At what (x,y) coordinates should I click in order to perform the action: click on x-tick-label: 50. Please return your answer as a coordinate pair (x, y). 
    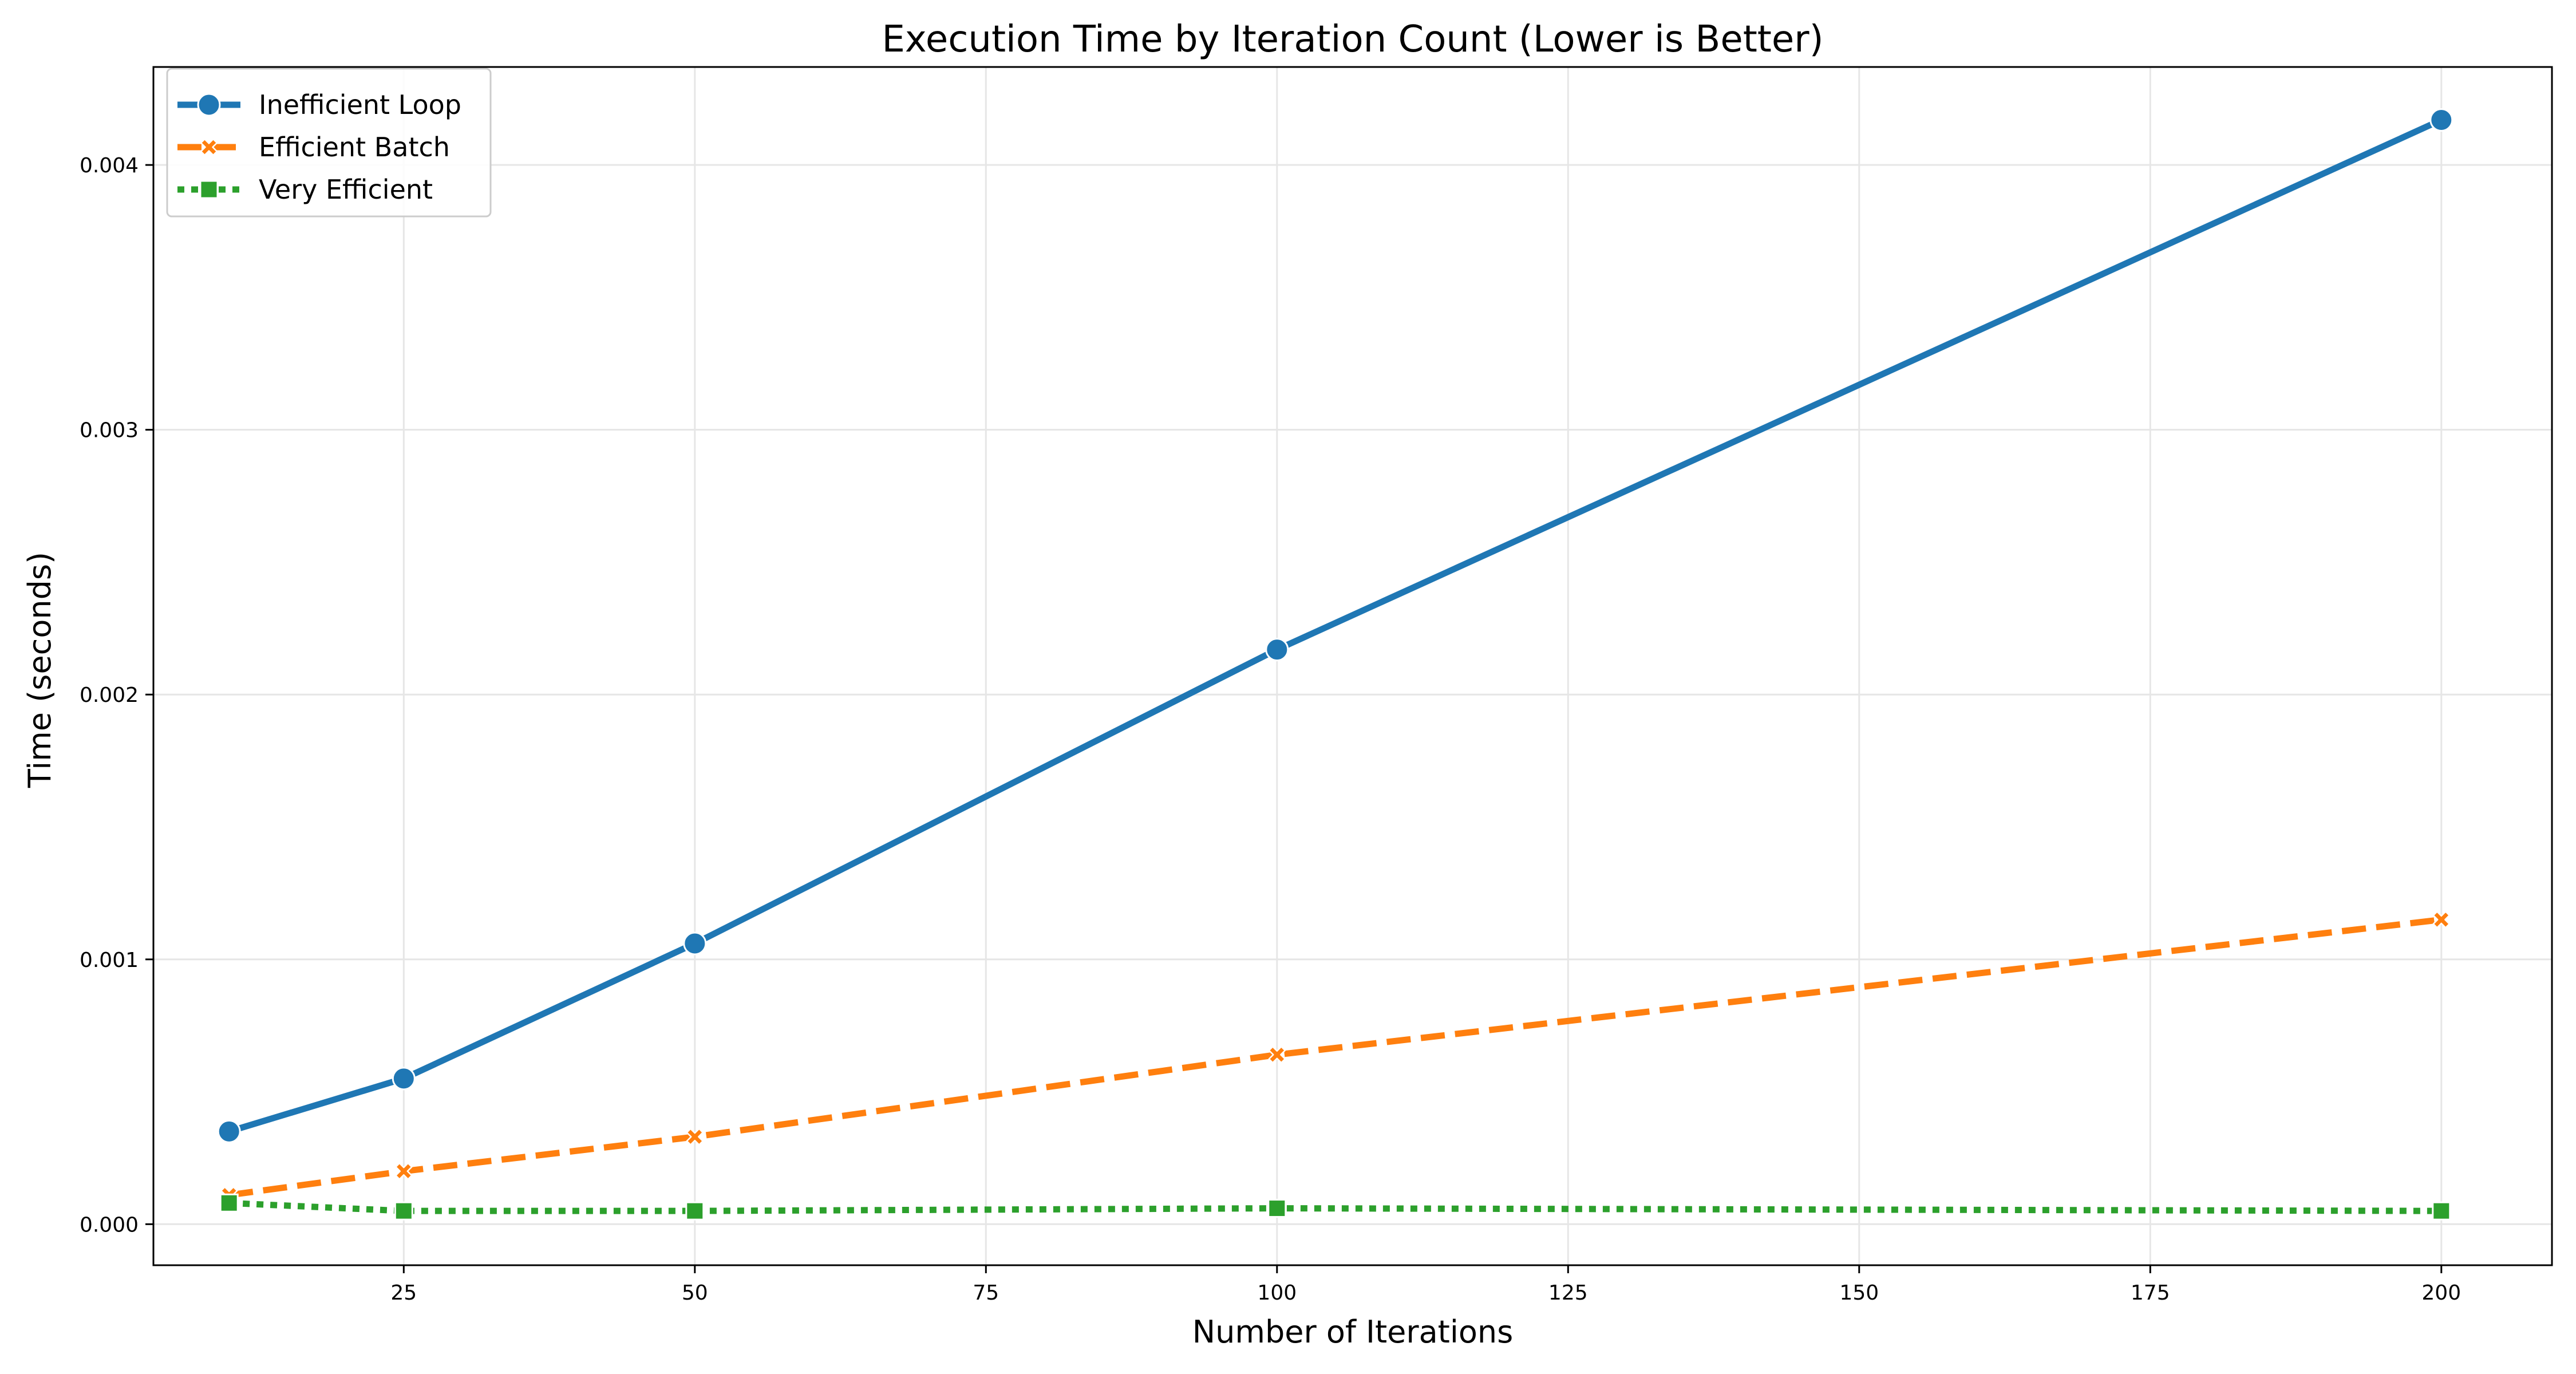
    Looking at the image, I should click on (695, 1293).